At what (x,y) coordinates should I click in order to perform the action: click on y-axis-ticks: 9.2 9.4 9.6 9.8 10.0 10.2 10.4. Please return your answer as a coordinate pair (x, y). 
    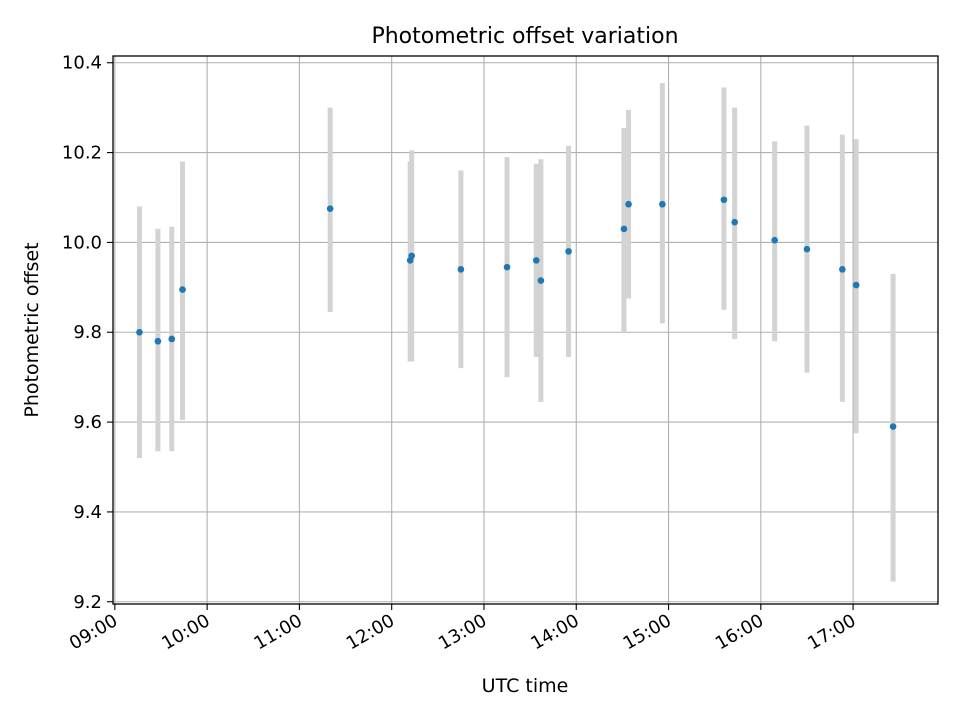
    Looking at the image, I should click on (87, 333).